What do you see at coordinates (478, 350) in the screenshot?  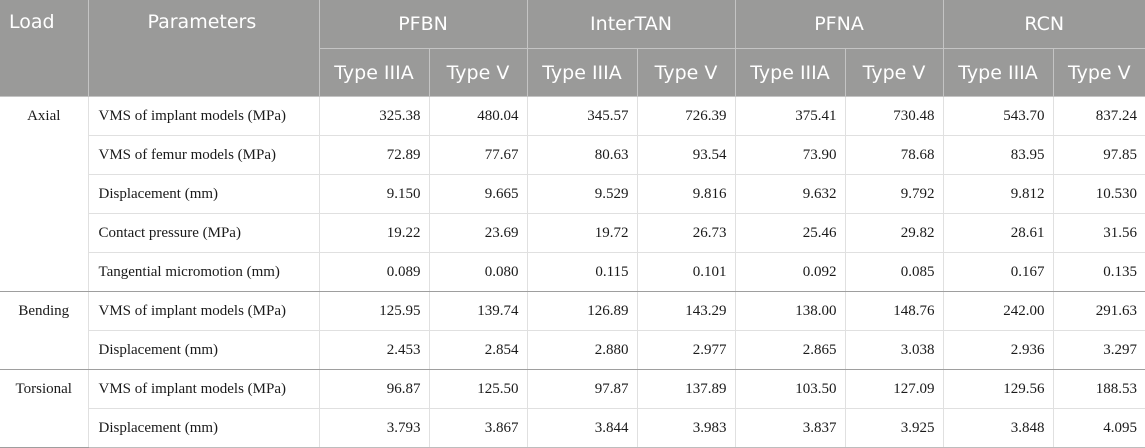 I see `value-cell: 2.854` at bounding box center [478, 350].